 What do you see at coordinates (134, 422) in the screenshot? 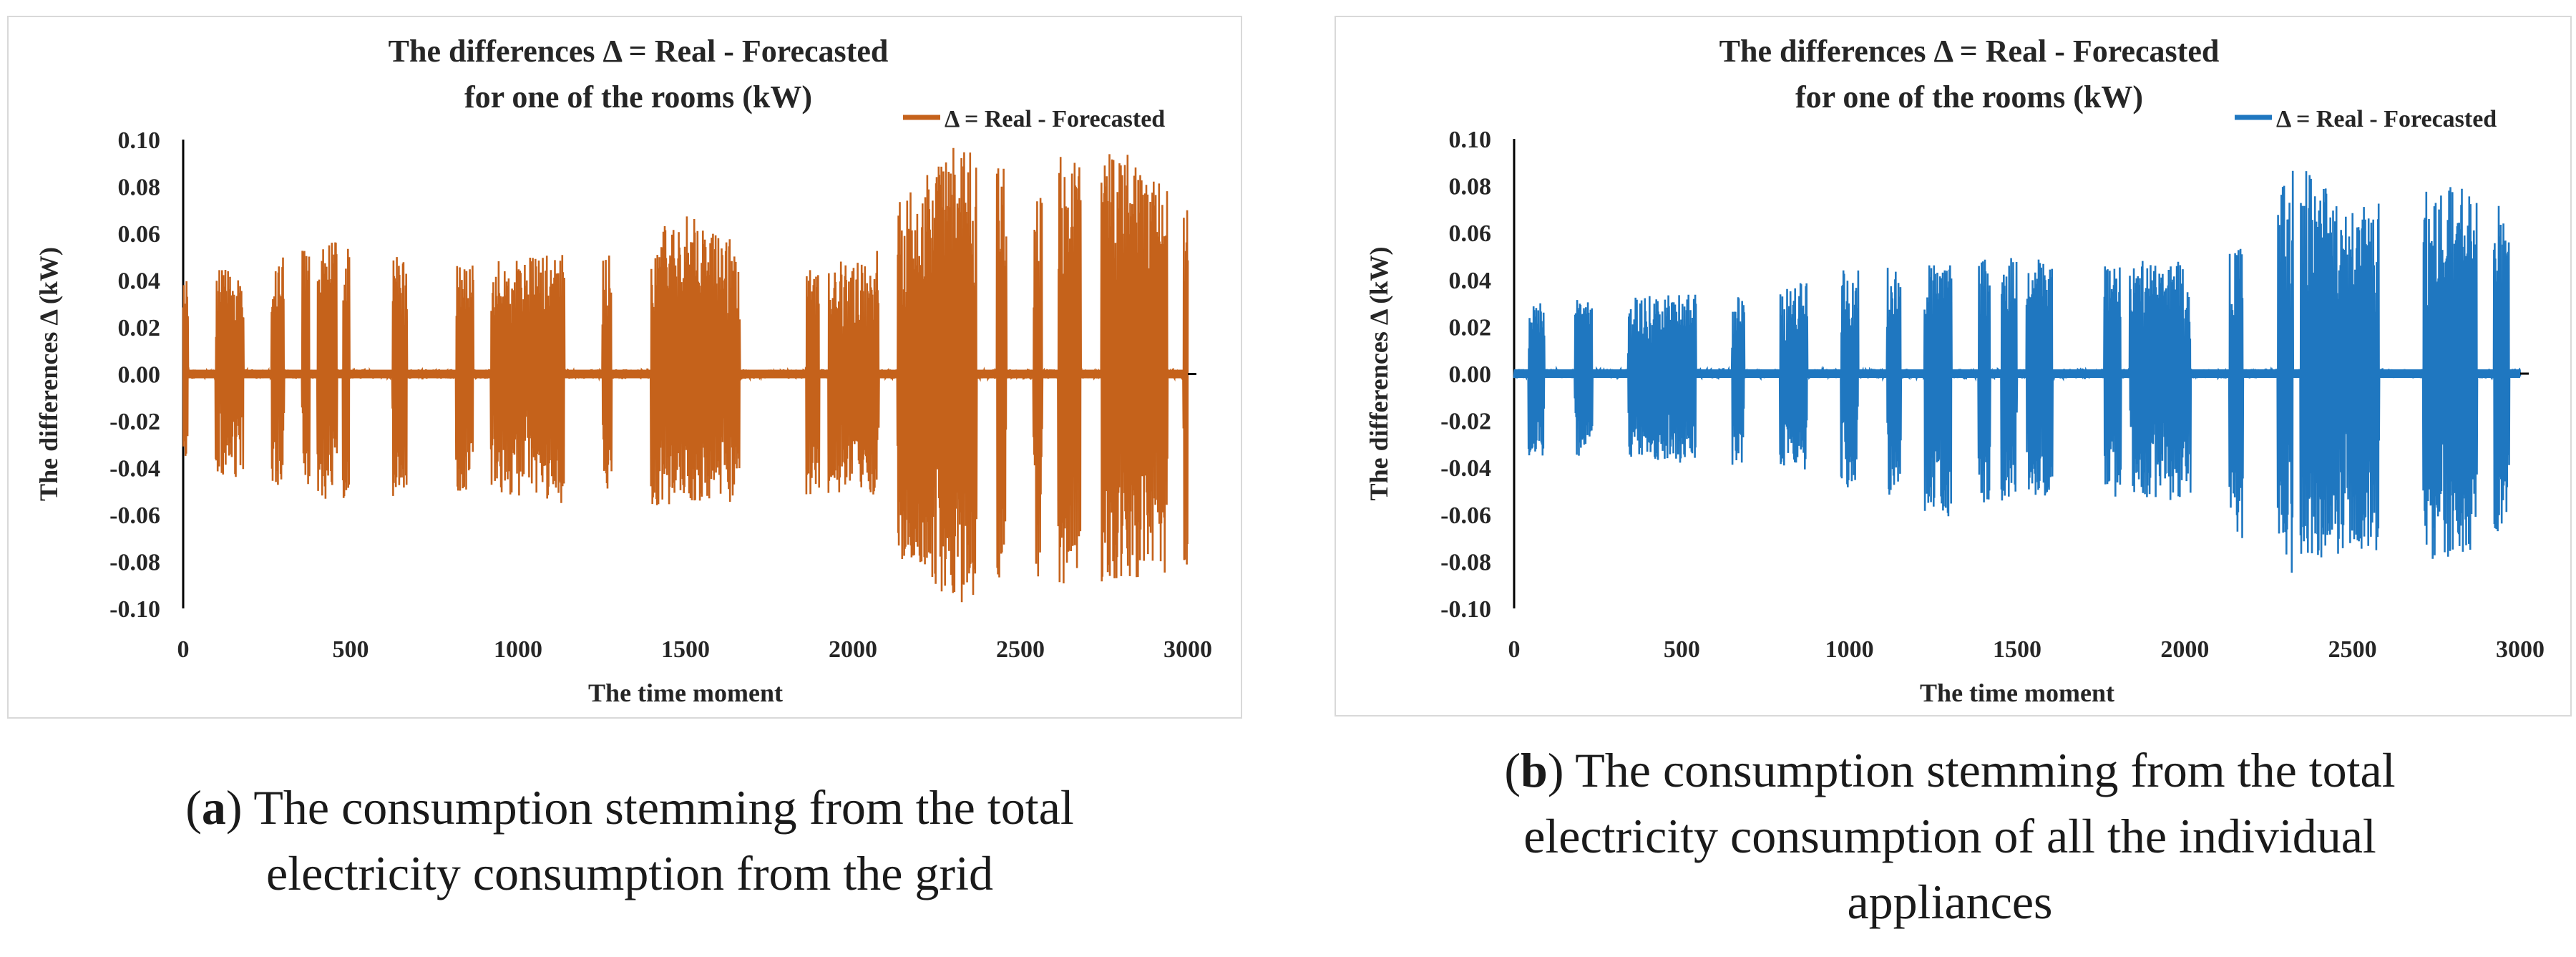
I see `charta-ytick-label: -0.02` at bounding box center [134, 422].